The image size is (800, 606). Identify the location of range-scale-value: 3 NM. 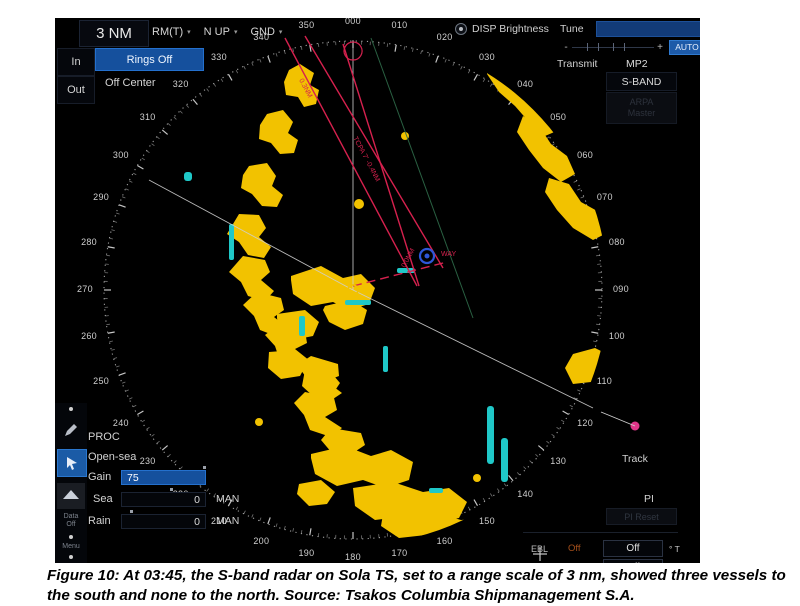
(114, 33).